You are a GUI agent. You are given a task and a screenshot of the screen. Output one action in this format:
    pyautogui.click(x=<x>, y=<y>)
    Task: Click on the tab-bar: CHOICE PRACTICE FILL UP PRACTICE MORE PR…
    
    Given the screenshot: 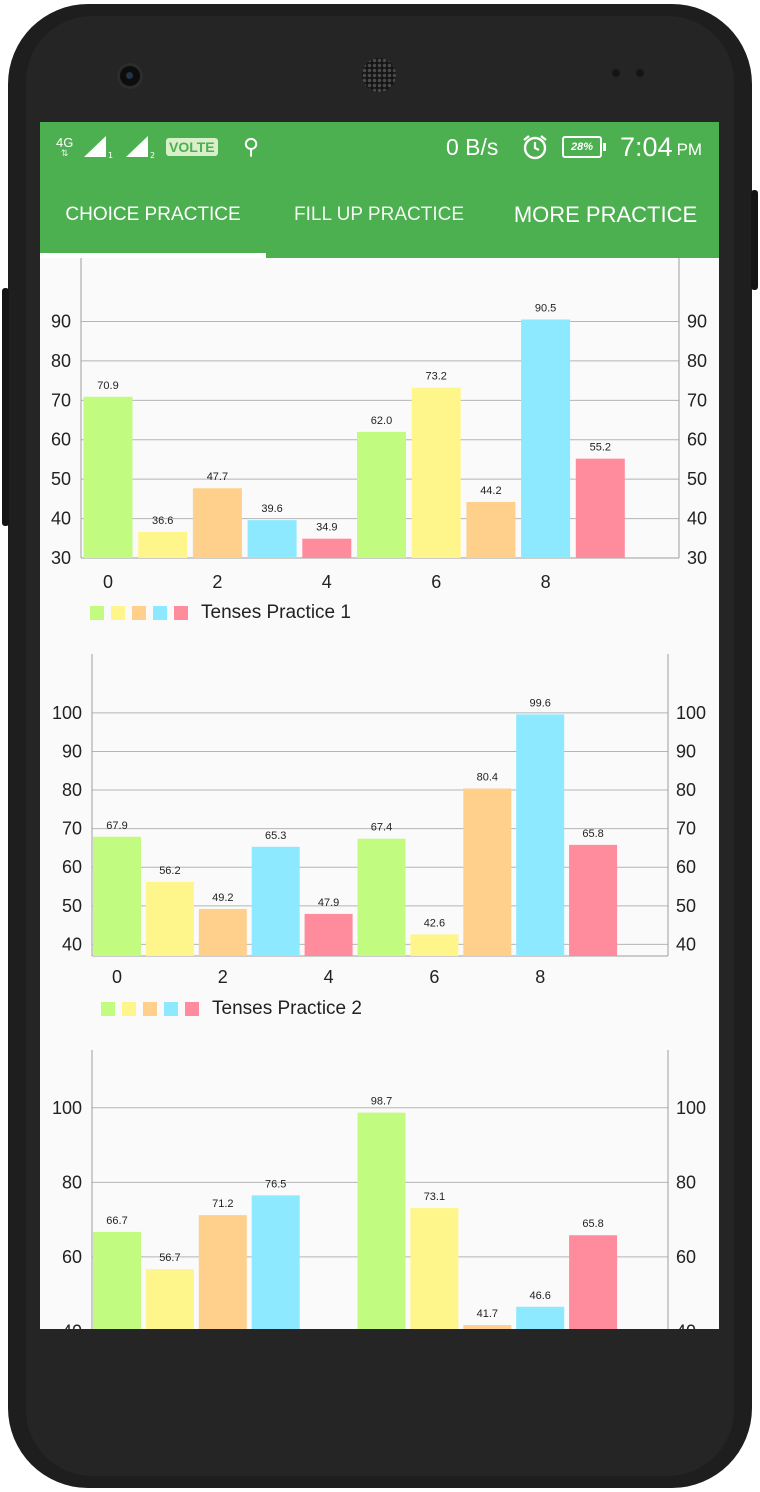 What is the action you would take?
    pyautogui.click(x=379, y=215)
    